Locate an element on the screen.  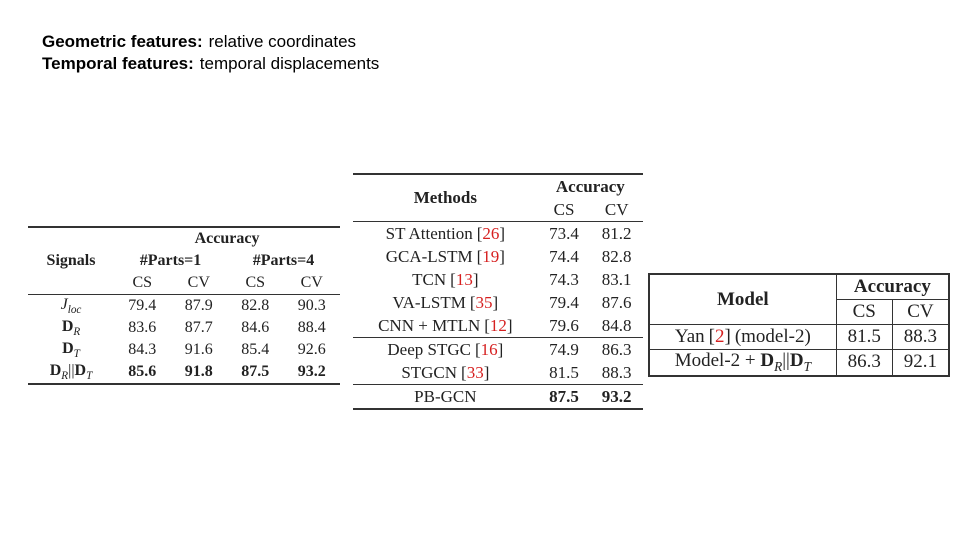
label-part: Model-2 + is located at coordinates (717, 360).